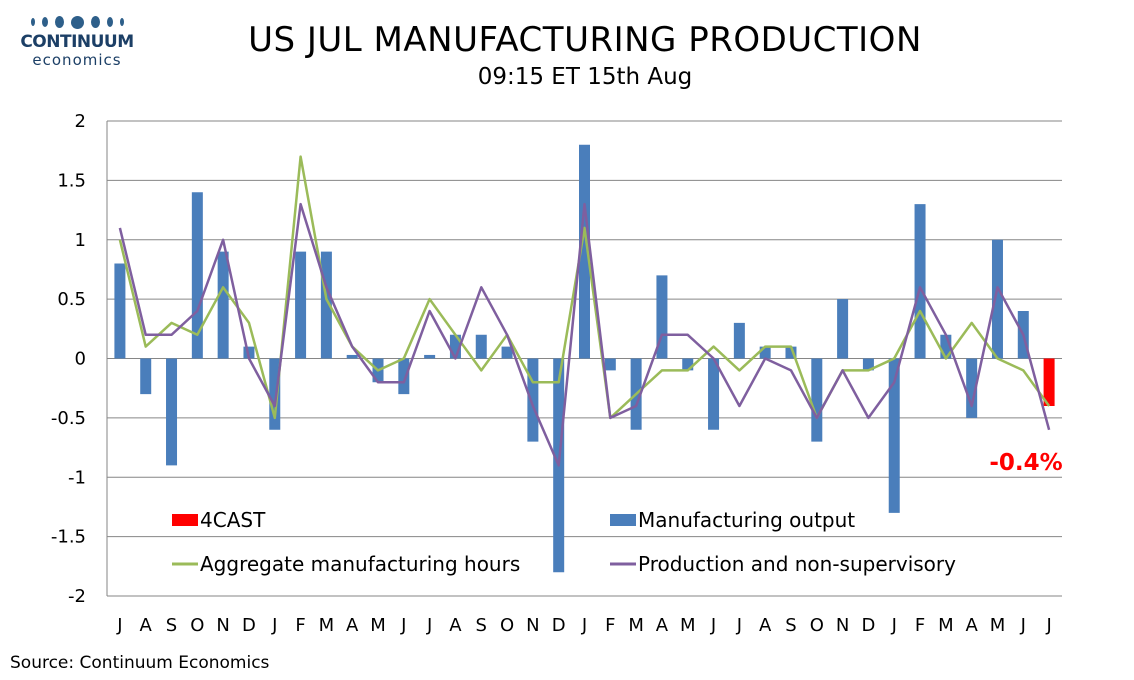 This screenshot has height=680, width=1134. I want to click on y-tick-label: 2, so click(80, 121).